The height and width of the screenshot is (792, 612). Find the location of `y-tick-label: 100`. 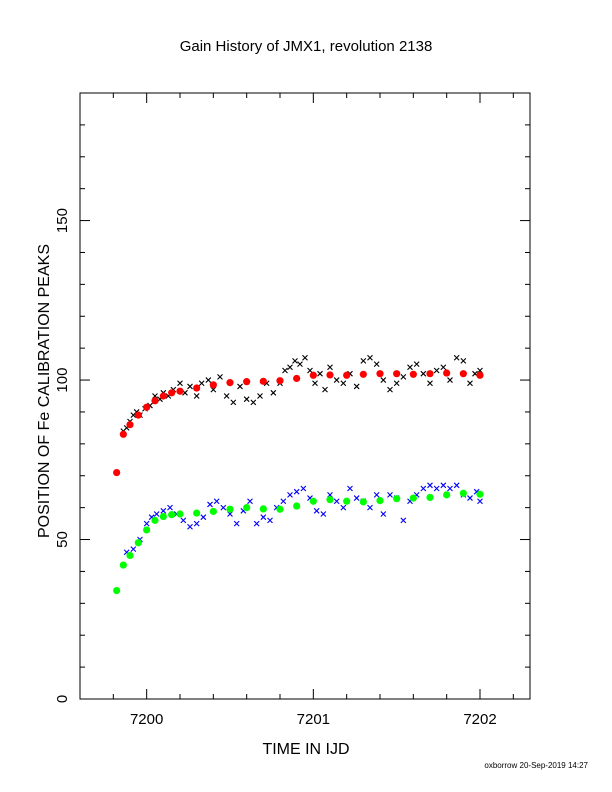

y-tick-label: 100 is located at coordinates (62, 380).